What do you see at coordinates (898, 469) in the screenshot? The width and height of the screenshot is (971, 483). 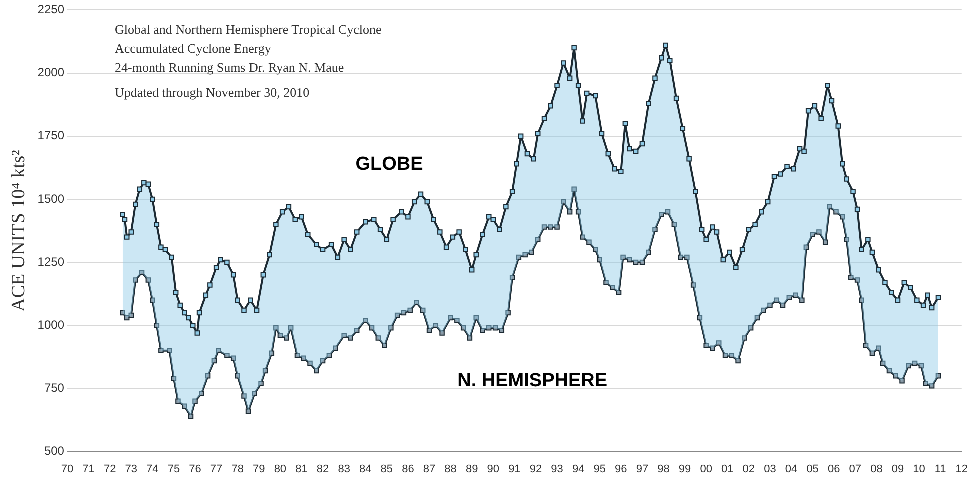 I see `x-tick-label: 09` at bounding box center [898, 469].